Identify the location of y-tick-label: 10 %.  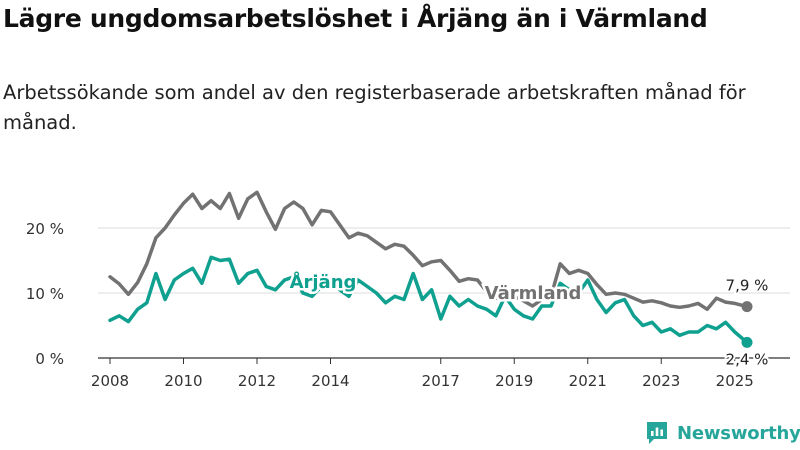
(45, 294).